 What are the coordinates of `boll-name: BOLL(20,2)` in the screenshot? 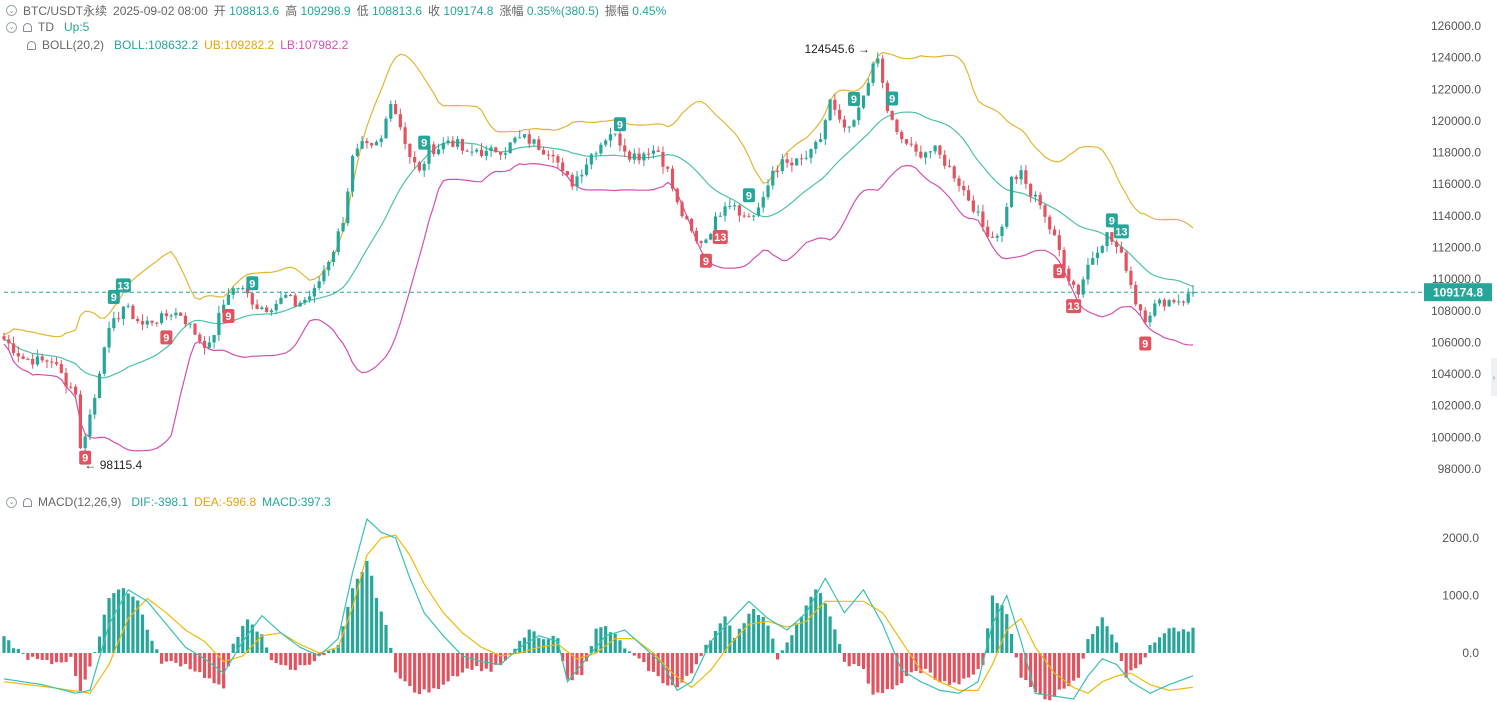 It's located at (73, 45).